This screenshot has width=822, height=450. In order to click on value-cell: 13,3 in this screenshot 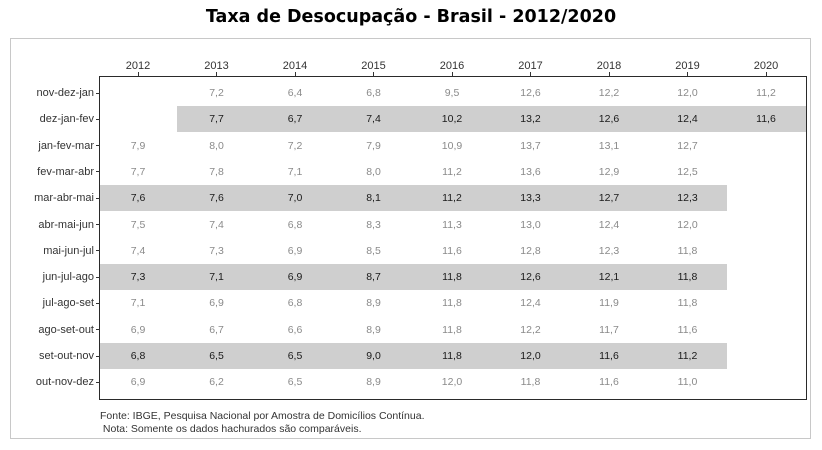, I will do `click(530, 198)`.